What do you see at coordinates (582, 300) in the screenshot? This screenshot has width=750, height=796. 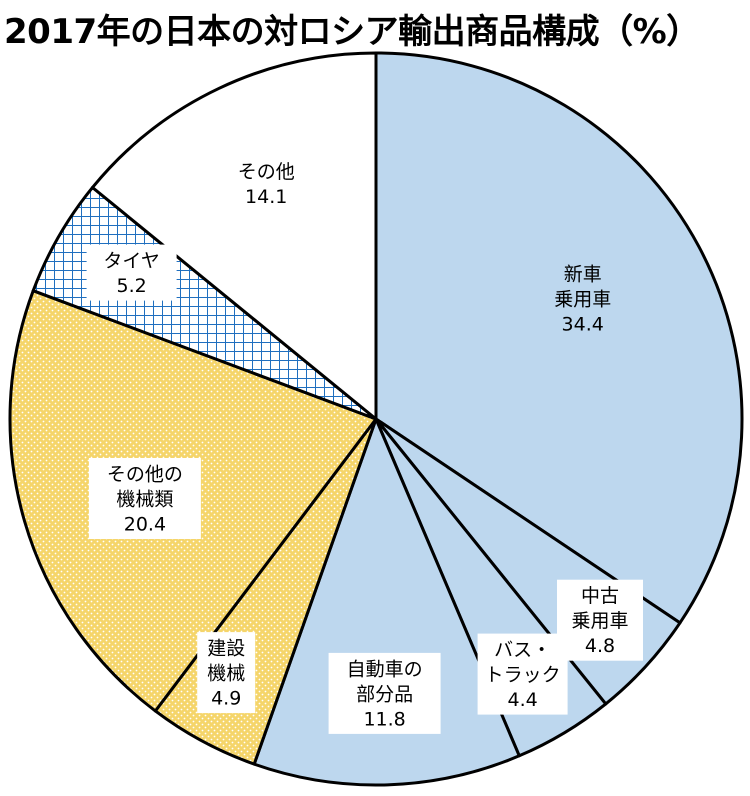 I see `slice-label-text-0: 乗用車` at bounding box center [582, 300].